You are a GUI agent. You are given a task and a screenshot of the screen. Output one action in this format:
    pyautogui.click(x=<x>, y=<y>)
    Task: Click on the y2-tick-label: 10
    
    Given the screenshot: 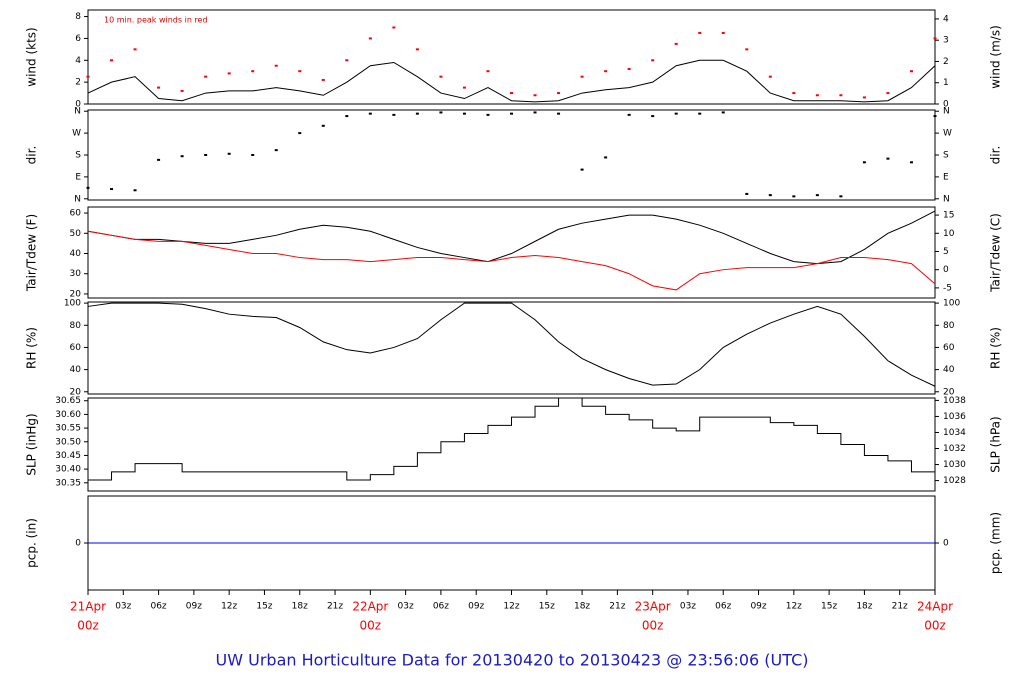 What is the action you would take?
    pyautogui.click(x=949, y=234)
    